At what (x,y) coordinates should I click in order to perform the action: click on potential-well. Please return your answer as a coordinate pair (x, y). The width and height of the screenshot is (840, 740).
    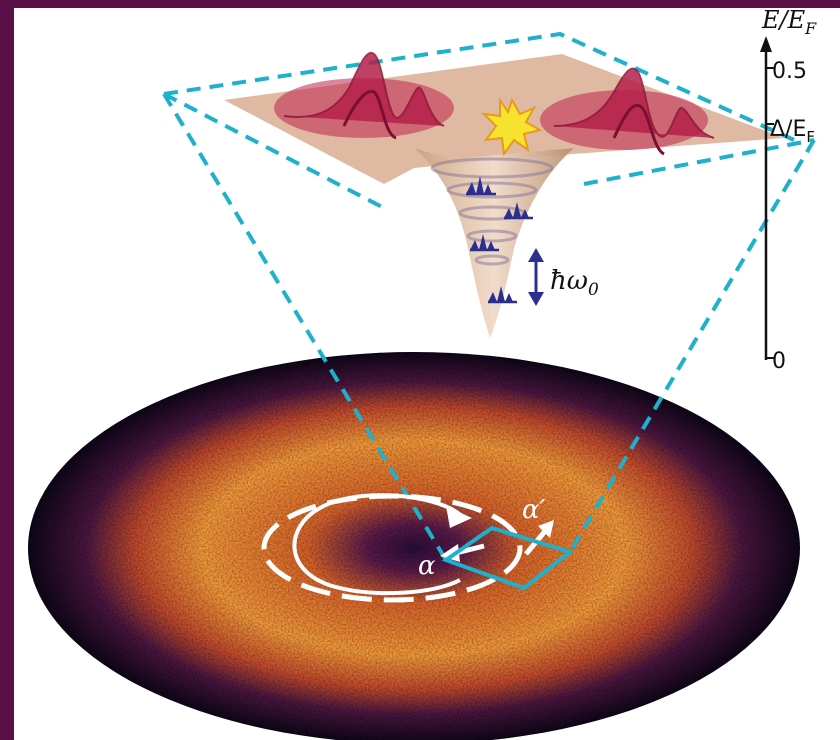
    Looking at the image, I should click on (494, 243).